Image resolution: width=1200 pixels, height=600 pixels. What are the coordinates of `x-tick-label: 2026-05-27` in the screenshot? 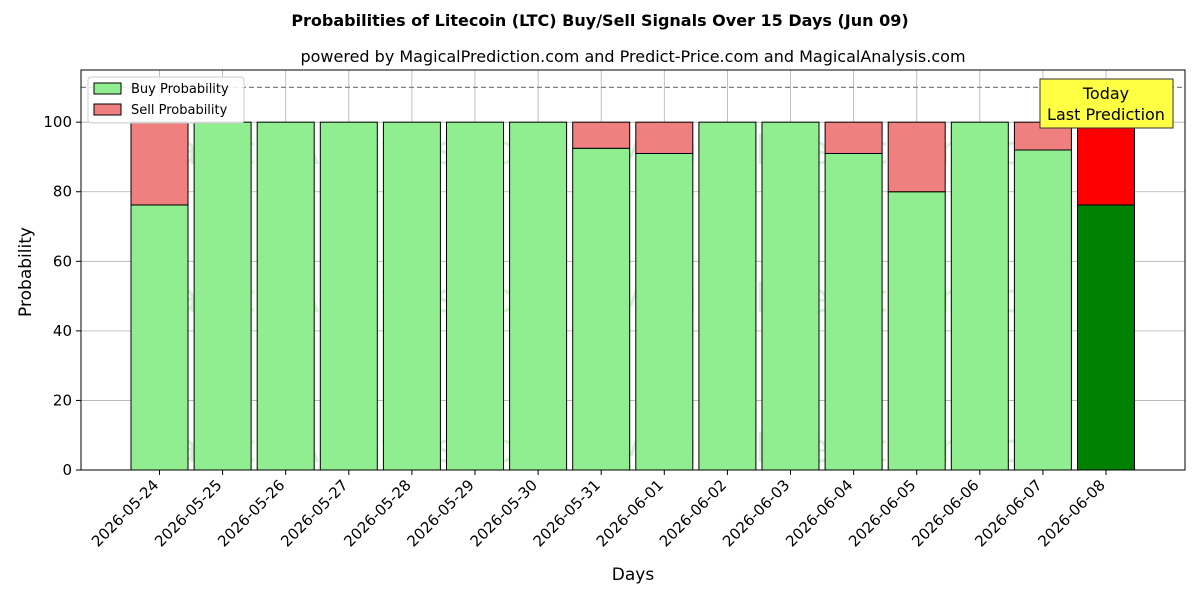 It's located at (314, 513).